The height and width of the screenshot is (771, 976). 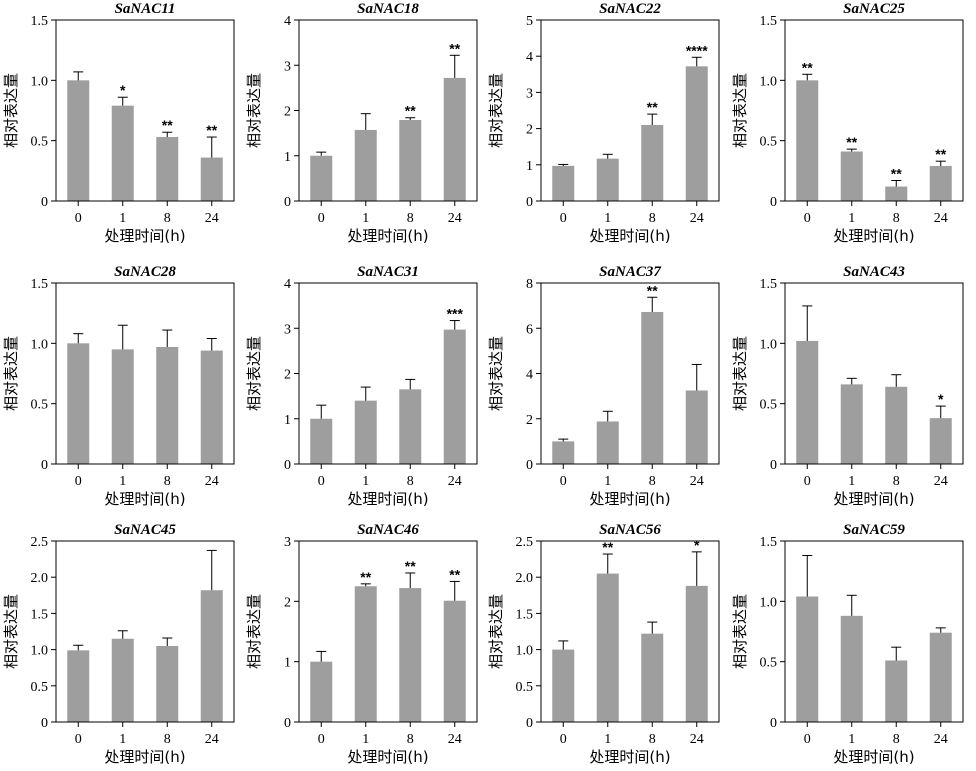 What do you see at coordinates (697, 50) in the screenshot?
I see `significance-mark: ****` at bounding box center [697, 50].